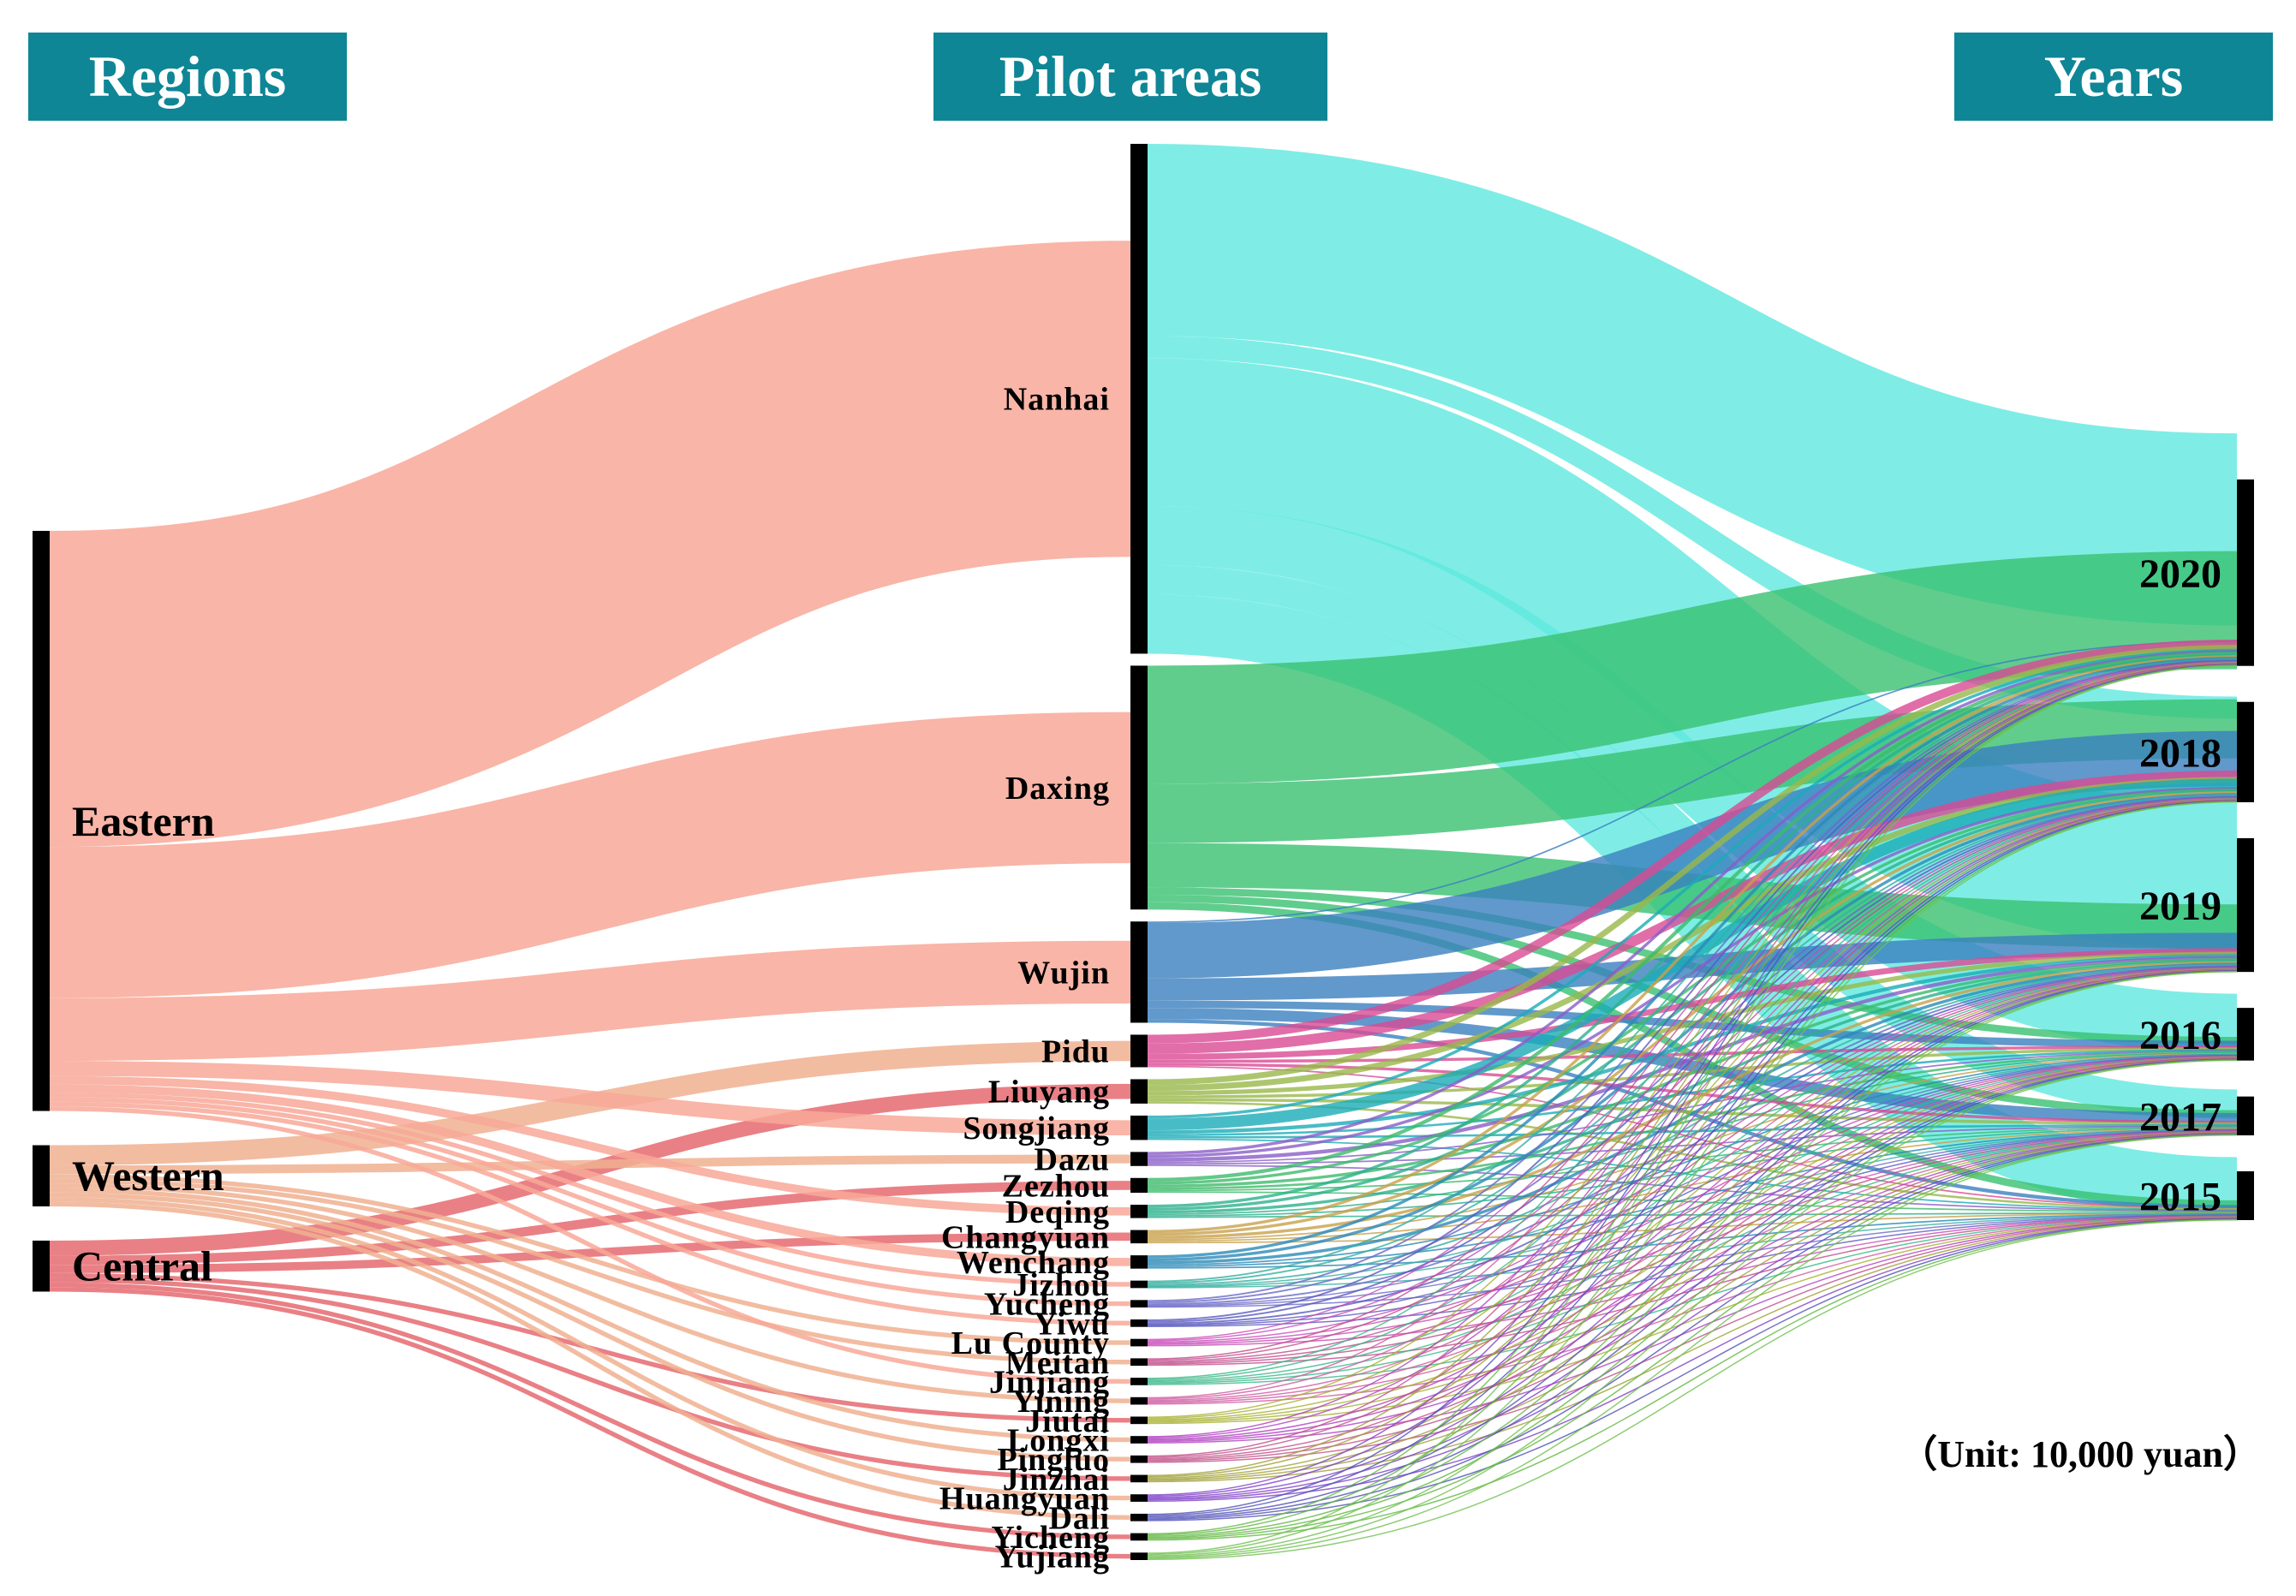 The width and height of the screenshot is (2296, 1596). Describe the element at coordinates (590, 1145) in the screenshot. I see `link-eastern-deqing` at that location.